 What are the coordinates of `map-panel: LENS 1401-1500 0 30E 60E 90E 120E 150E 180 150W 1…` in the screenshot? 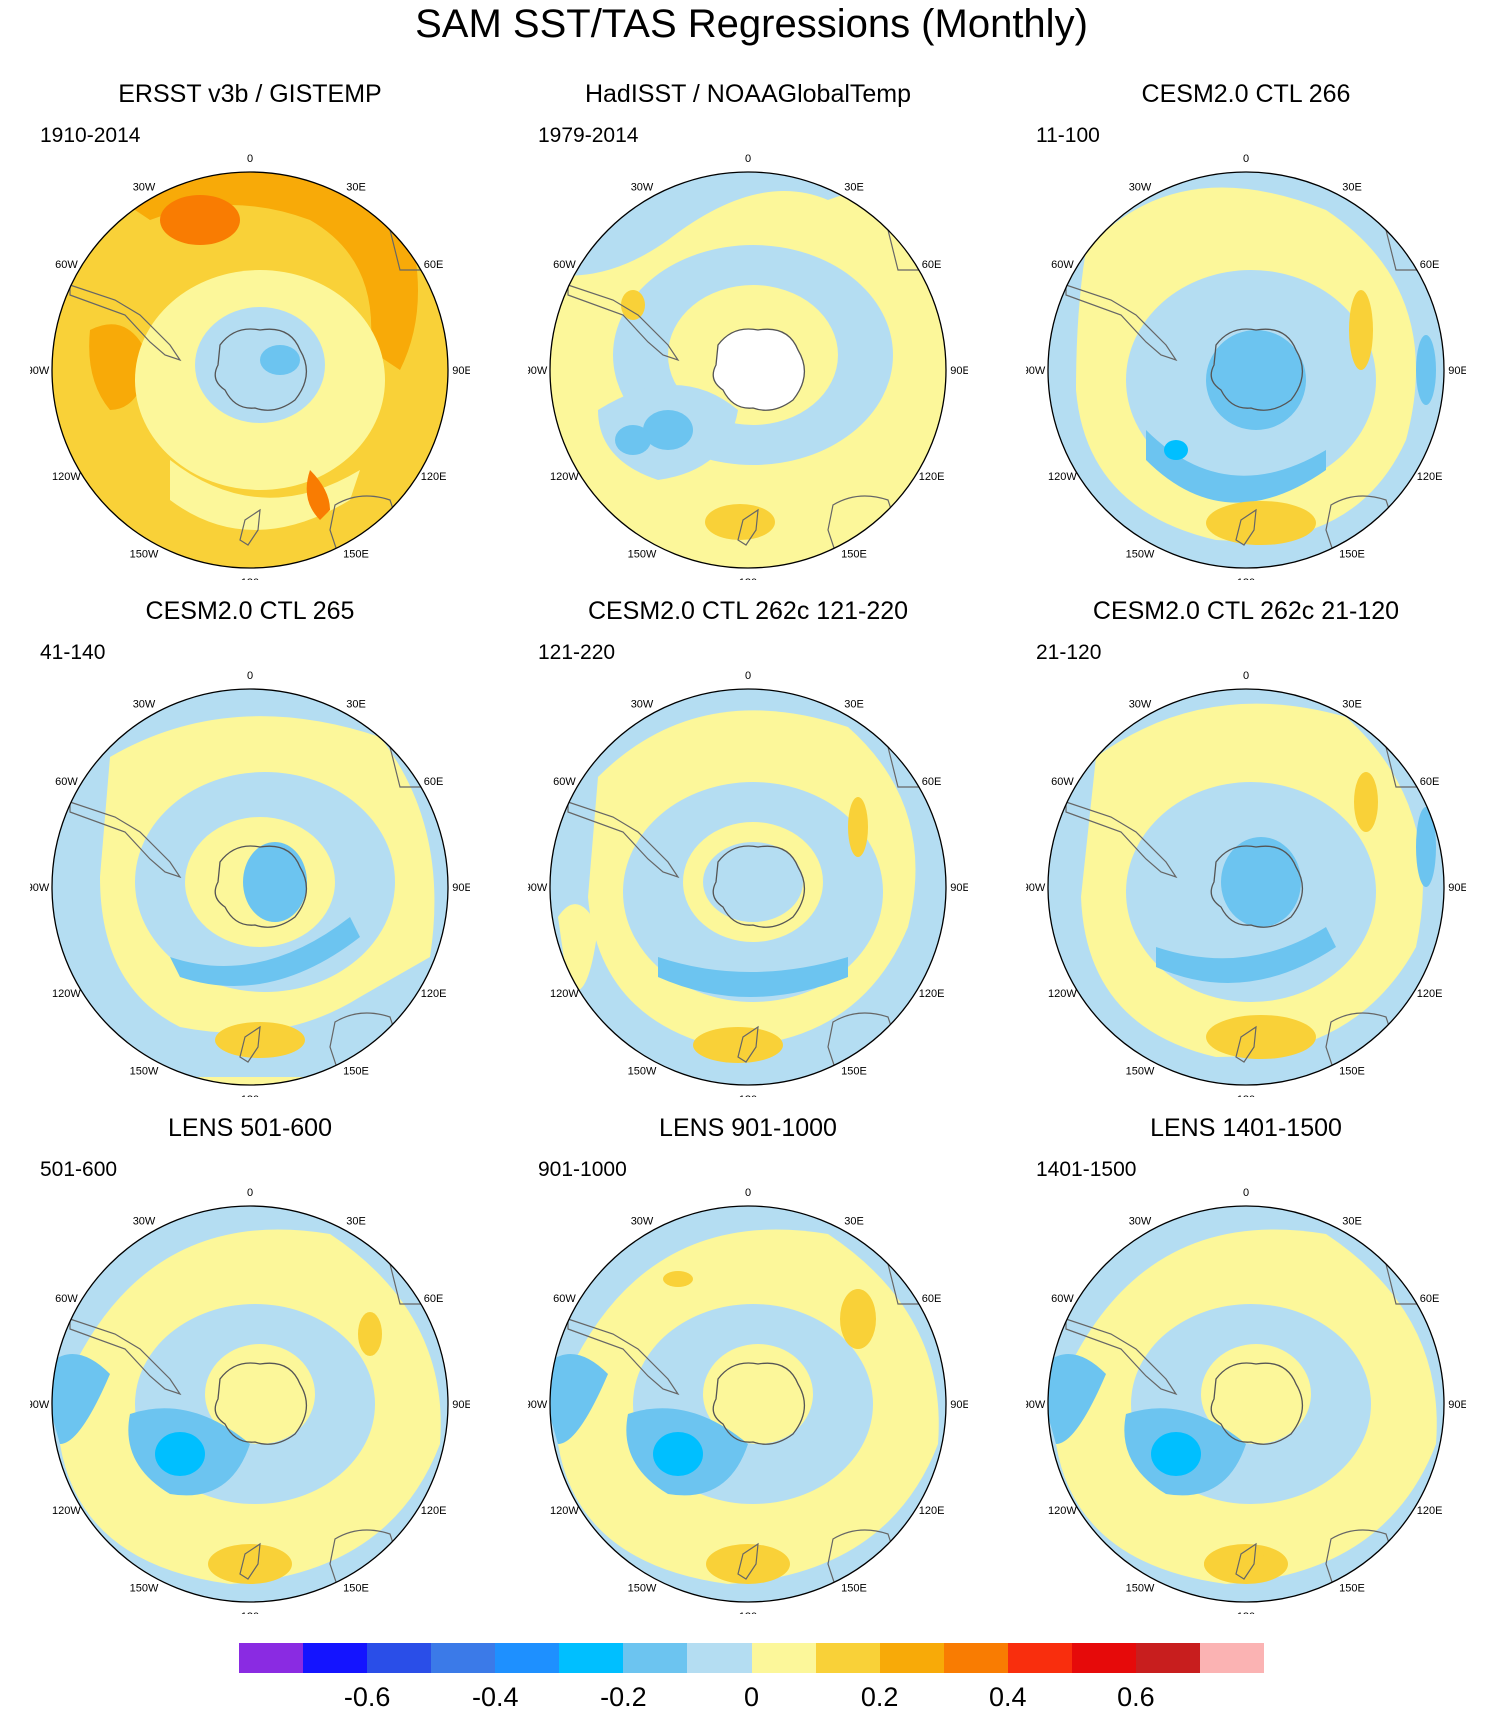 It's located at (1246, 1364).